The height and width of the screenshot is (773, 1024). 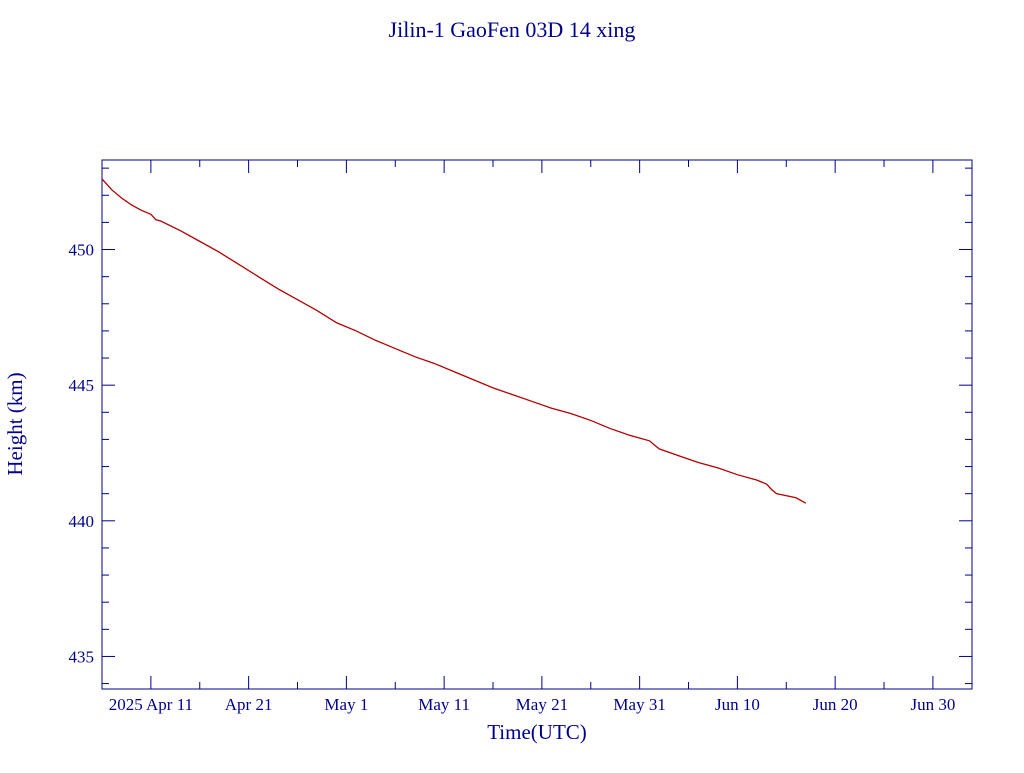 What do you see at coordinates (542, 704) in the screenshot?
I see `x-tick-label: May 21` at bounding box center [542, 704].